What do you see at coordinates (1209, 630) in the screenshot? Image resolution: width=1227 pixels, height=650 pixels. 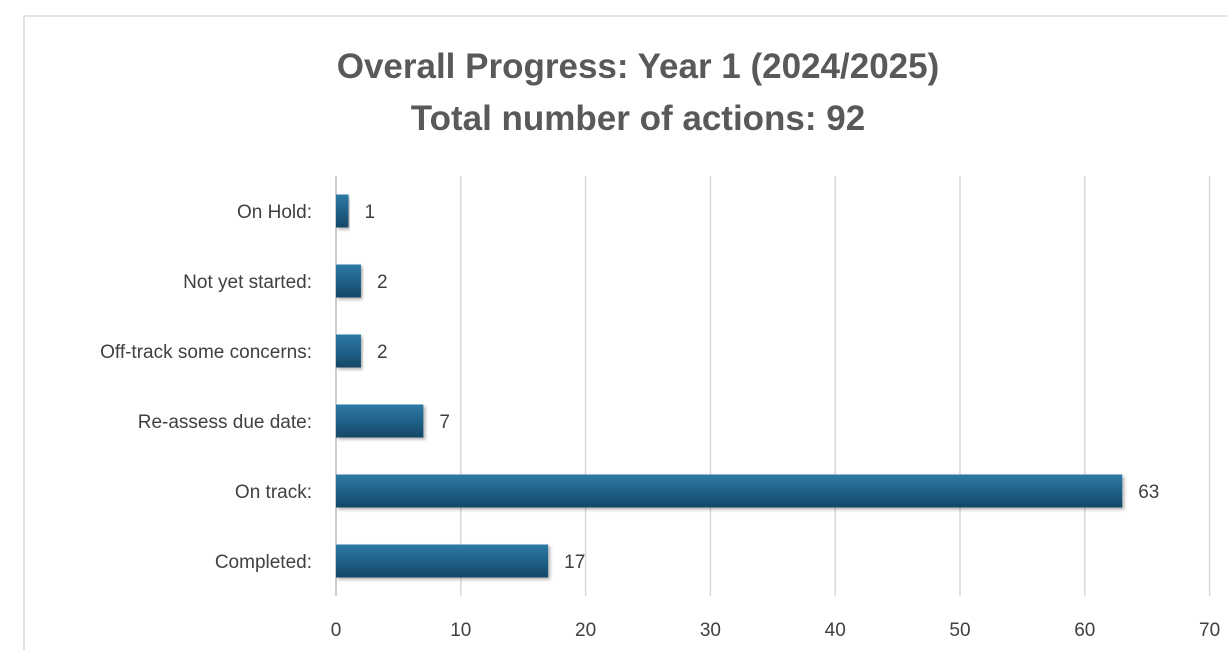 I see `x-tick-label: 70` at bounding box center [1209, 630].